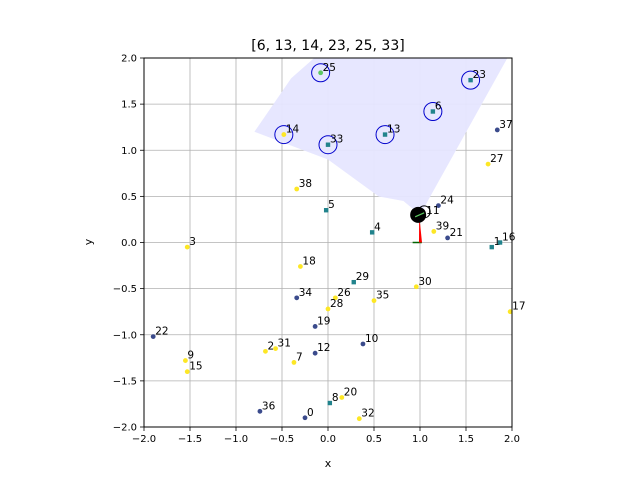  What do you see at coordinates (125, 335) in the screenshot?
I see `y-tick-label: −1.0` at bounding box center [125, 335].